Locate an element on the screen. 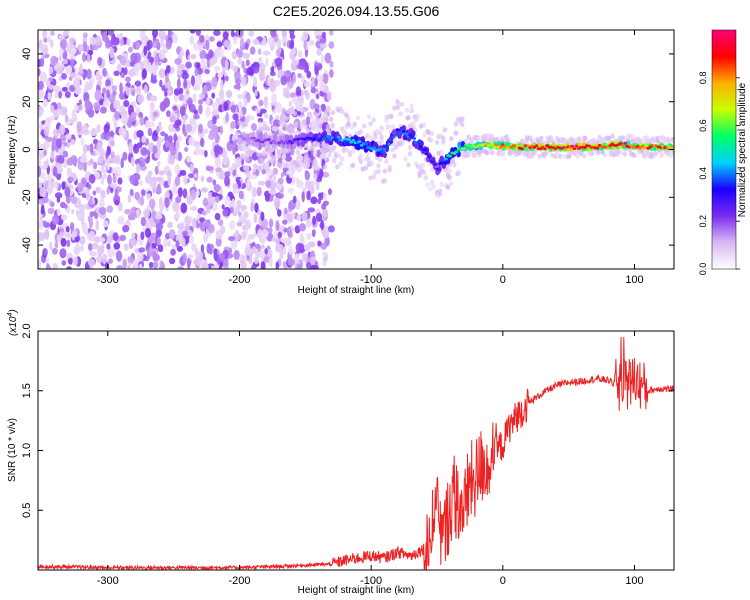 This screenshot has height=600, width=750. snr-scale-factor: (x104) is located at coordinates (13, 322).